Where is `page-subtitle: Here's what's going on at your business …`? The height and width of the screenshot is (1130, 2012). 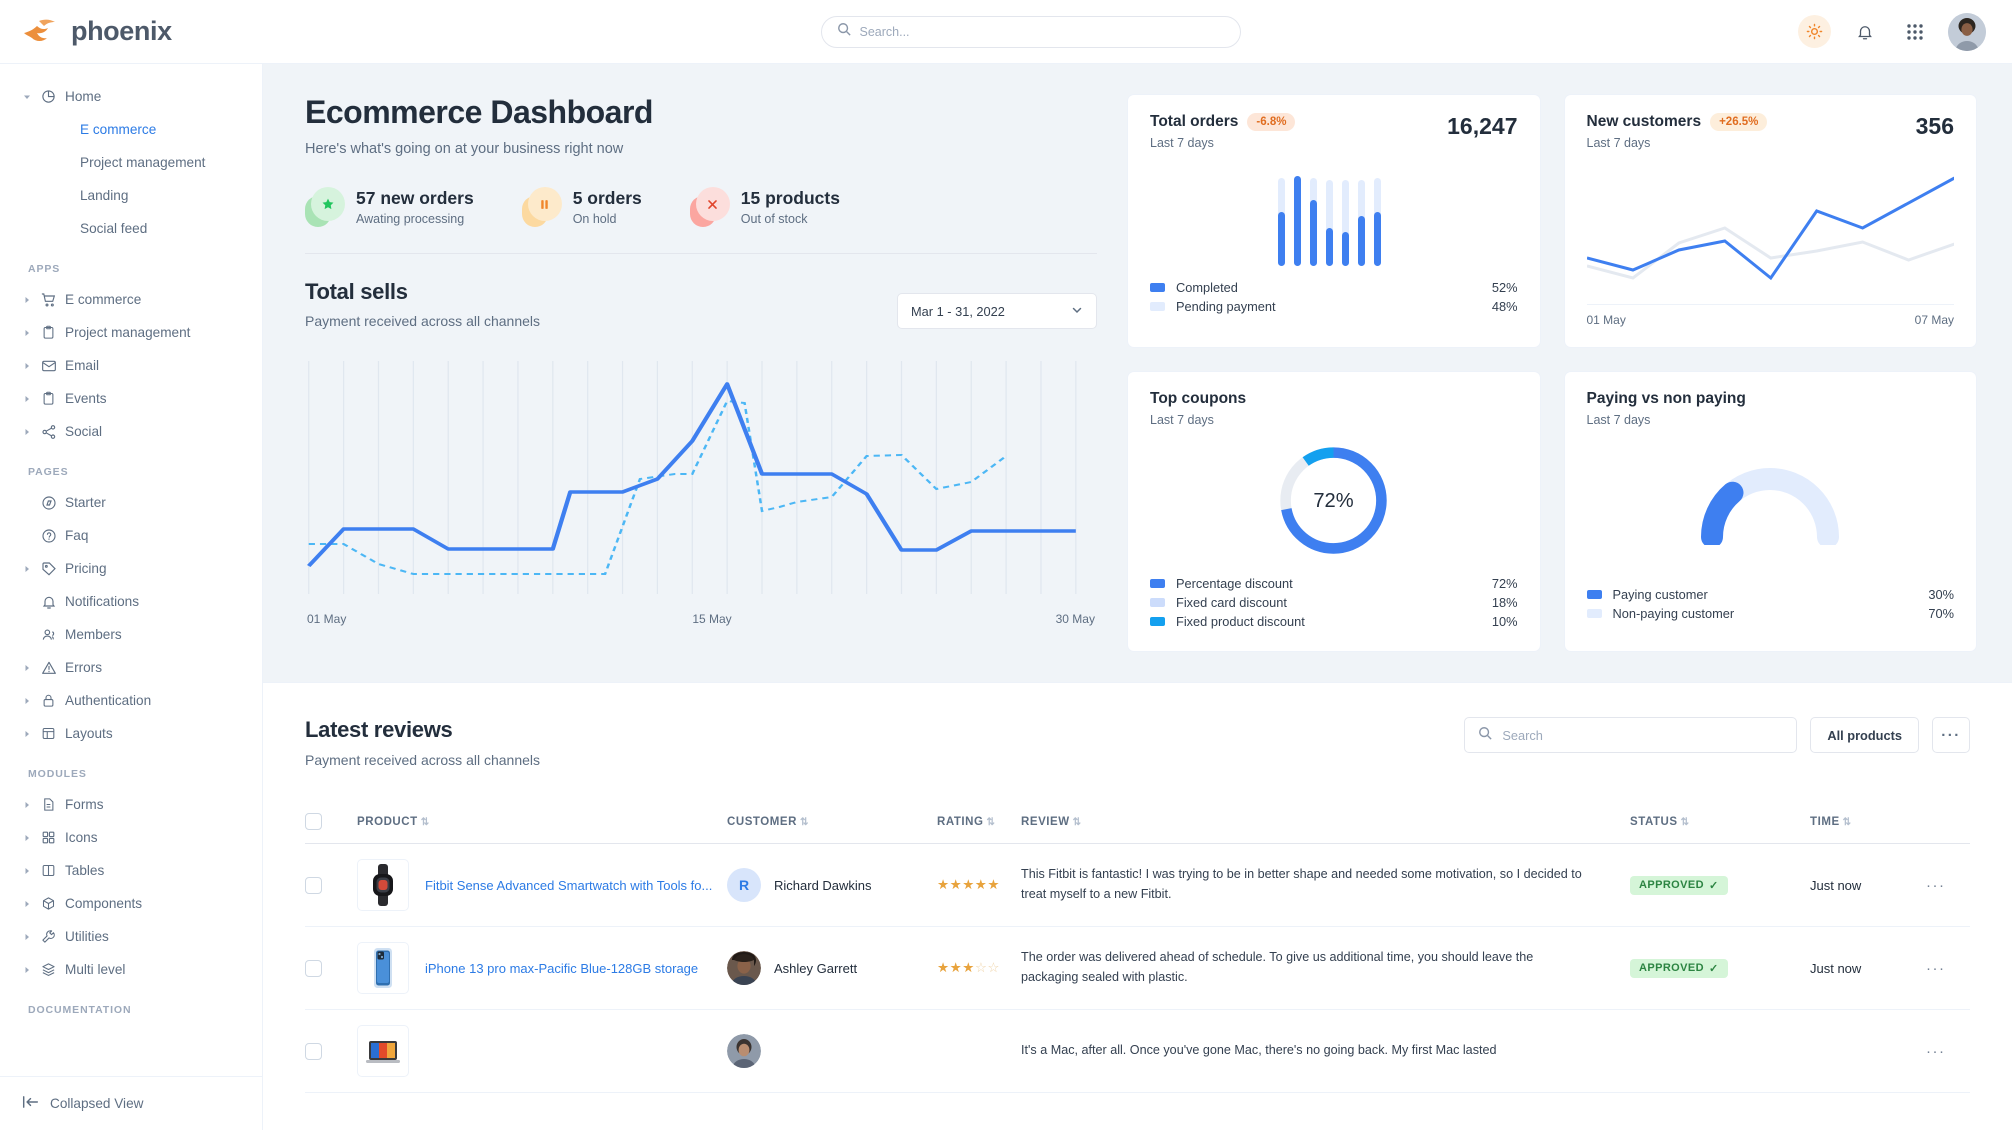 page-subtitle: Here's what's going on at your business … is located at coordinates (464, 149).